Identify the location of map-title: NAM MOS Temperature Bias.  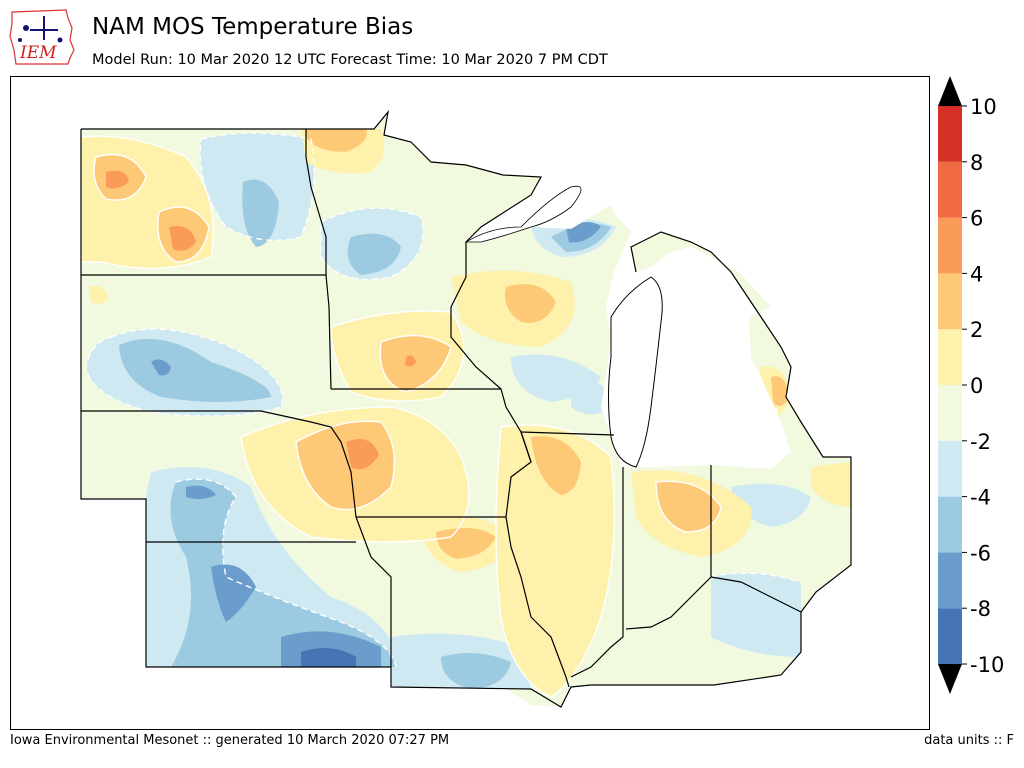
(253, 27).